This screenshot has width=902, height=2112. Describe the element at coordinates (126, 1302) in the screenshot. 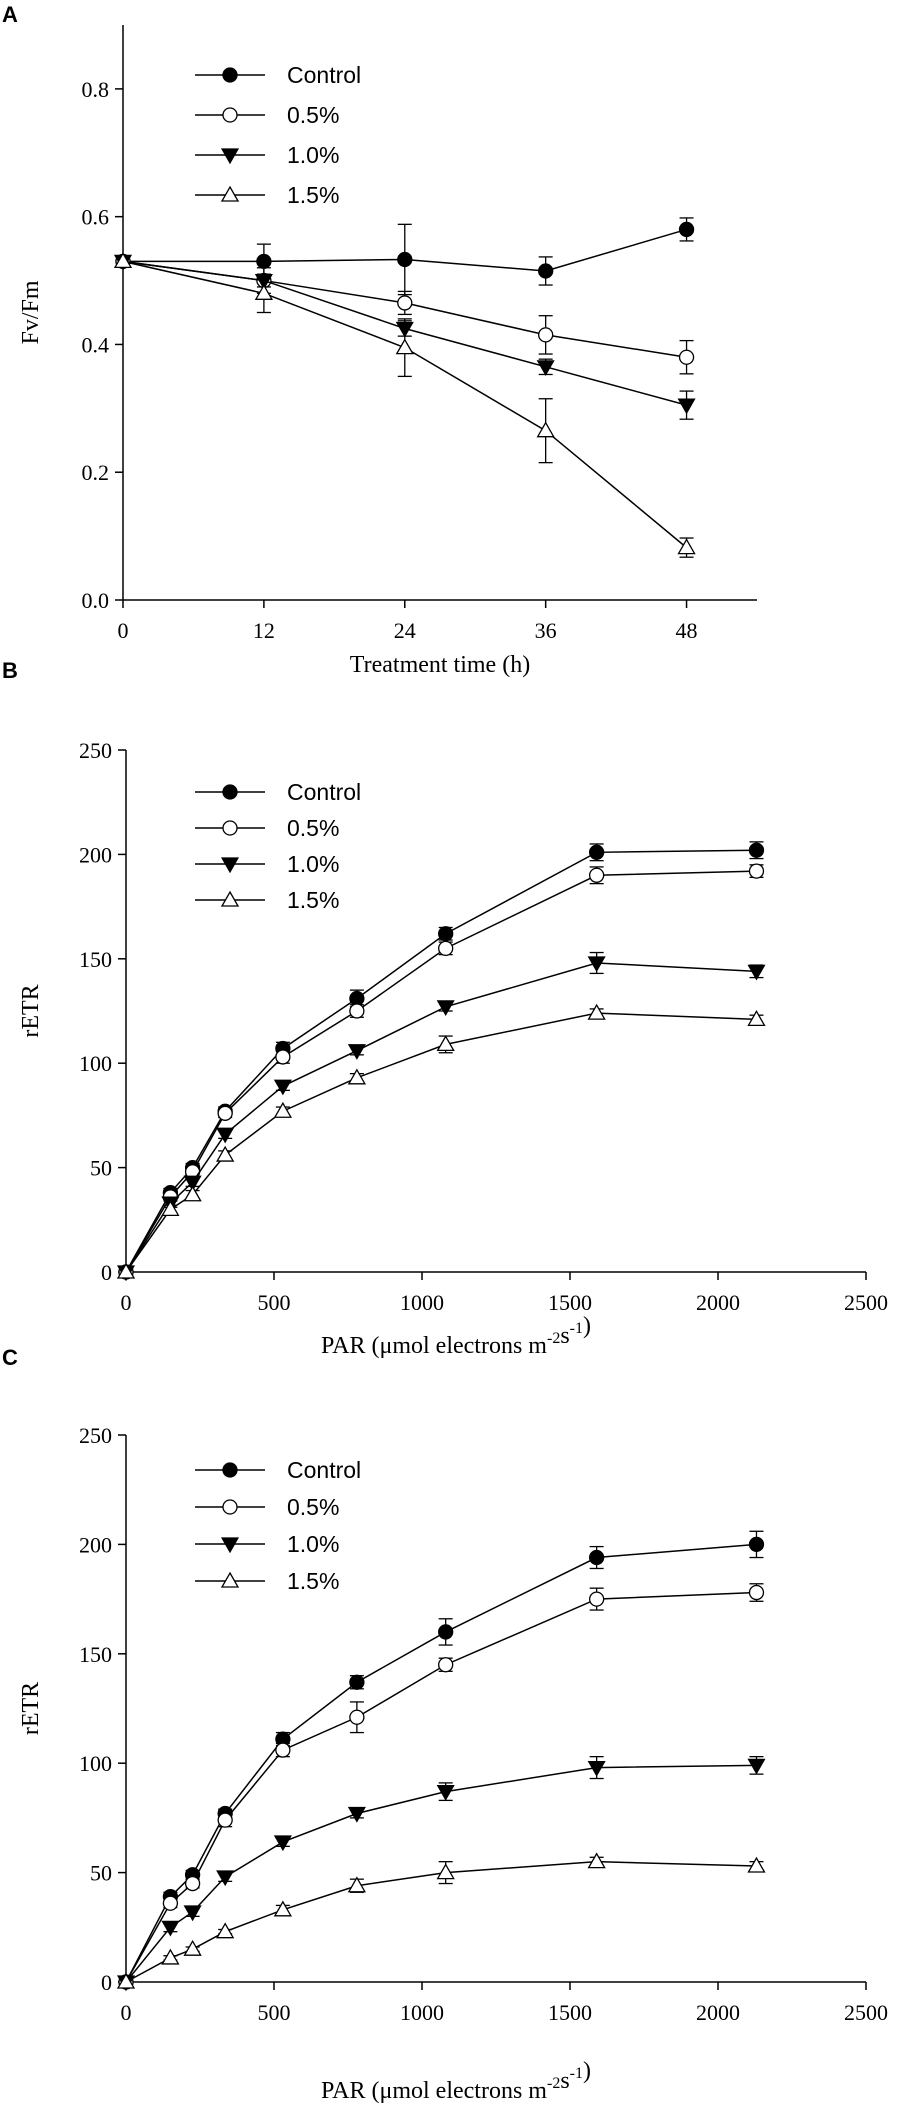

I see `x-tick-label: 0` at that location.